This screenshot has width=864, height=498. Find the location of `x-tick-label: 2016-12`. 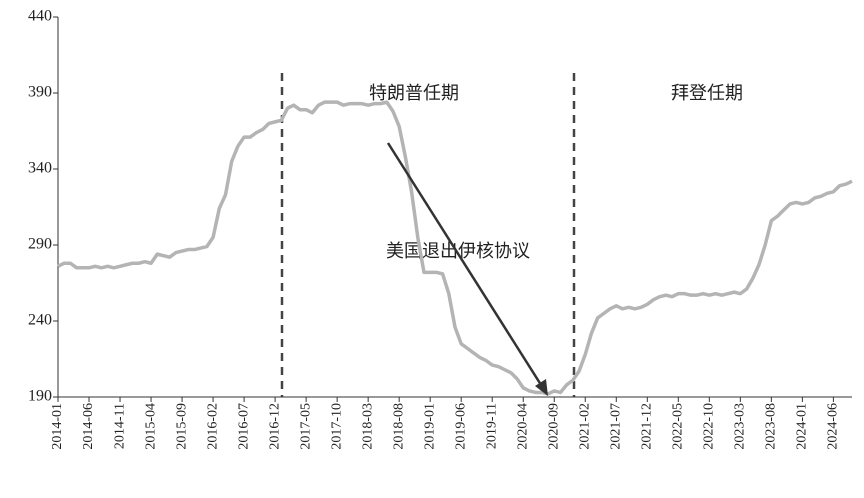

x-tick-label: 2016-12 is located at coordinates (274, 426).